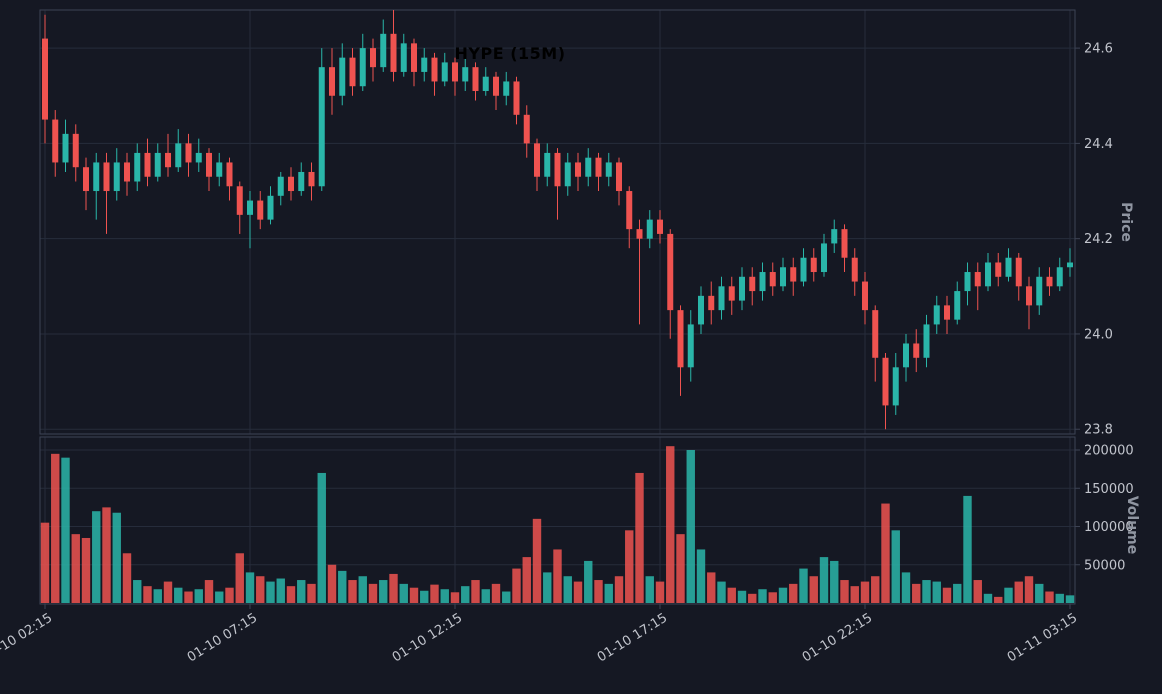  What do you see at coordinates (222, 638) in the screenshot?
I see `x-tick-label: 01-10 07:15` at bounding box center [222, 638].